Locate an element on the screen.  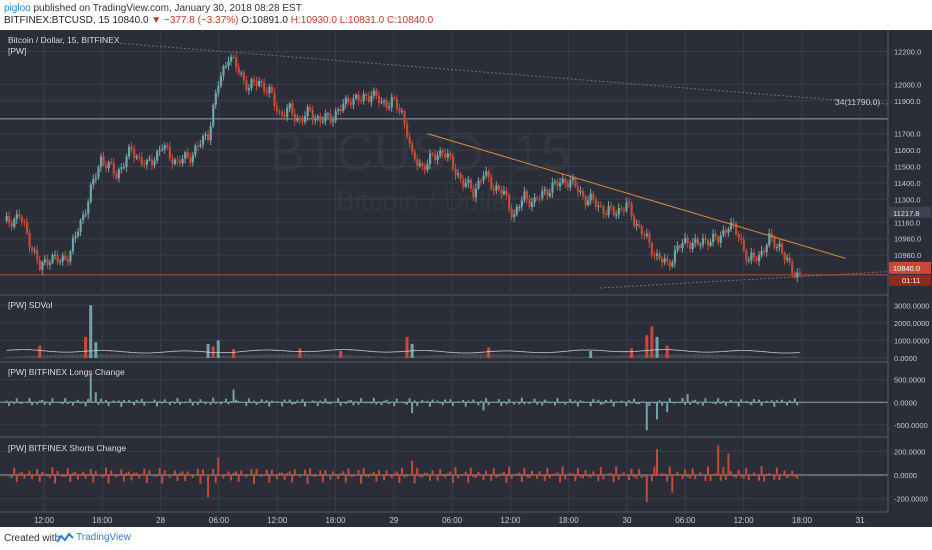
tradingview-link: TradingView is located at coordinates (104, 537).